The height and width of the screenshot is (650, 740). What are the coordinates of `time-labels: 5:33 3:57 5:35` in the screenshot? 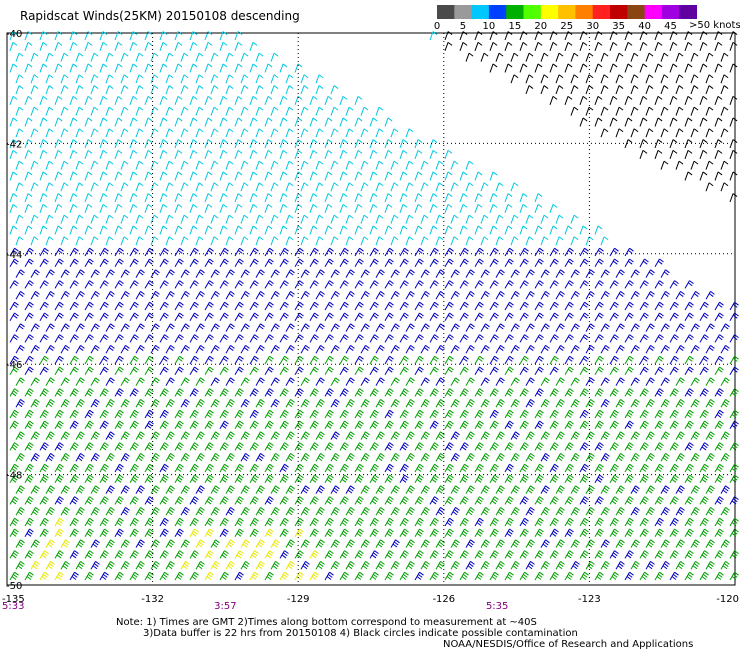 It's located at (255, 606).